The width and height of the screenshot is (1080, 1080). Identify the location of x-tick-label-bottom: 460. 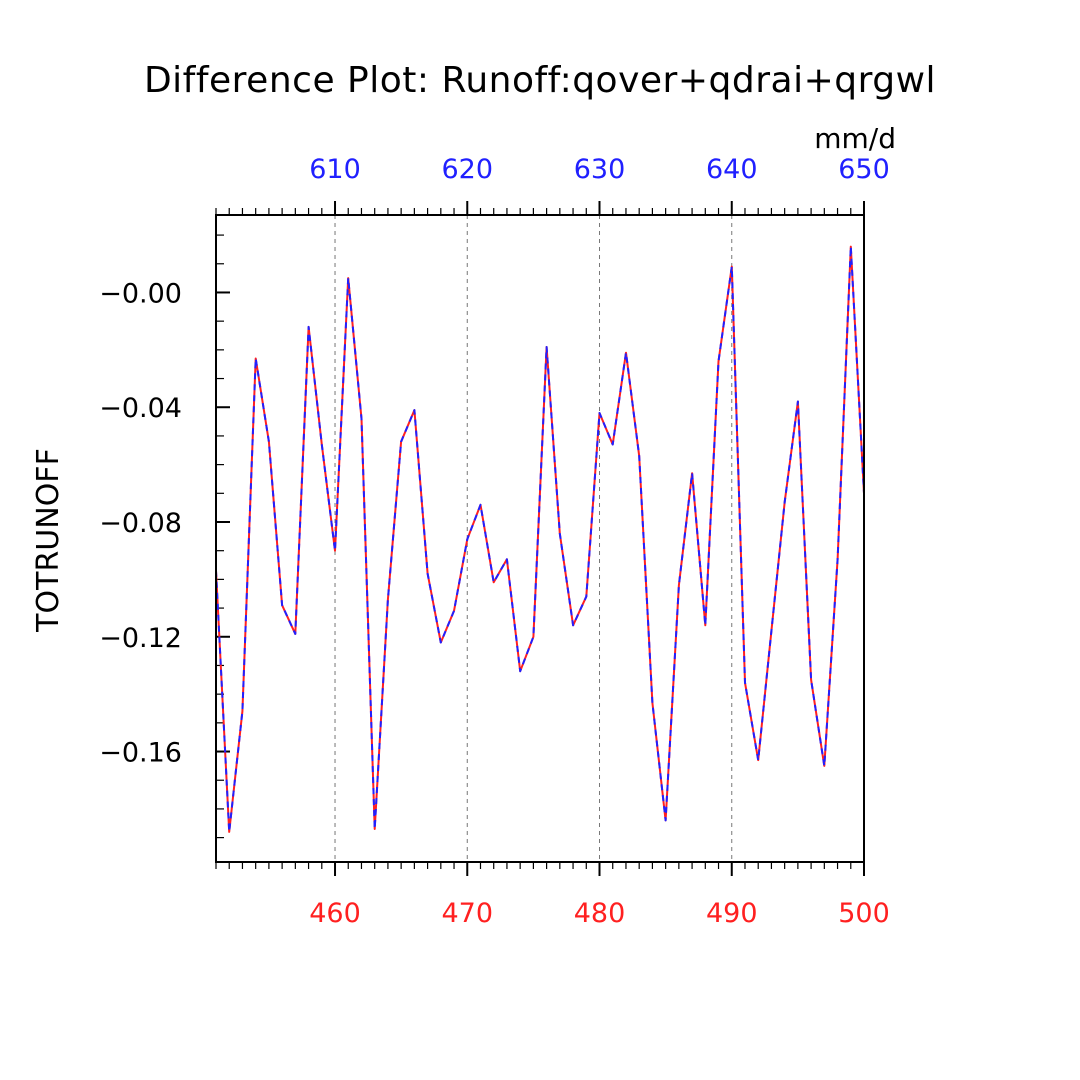
(335, 913).